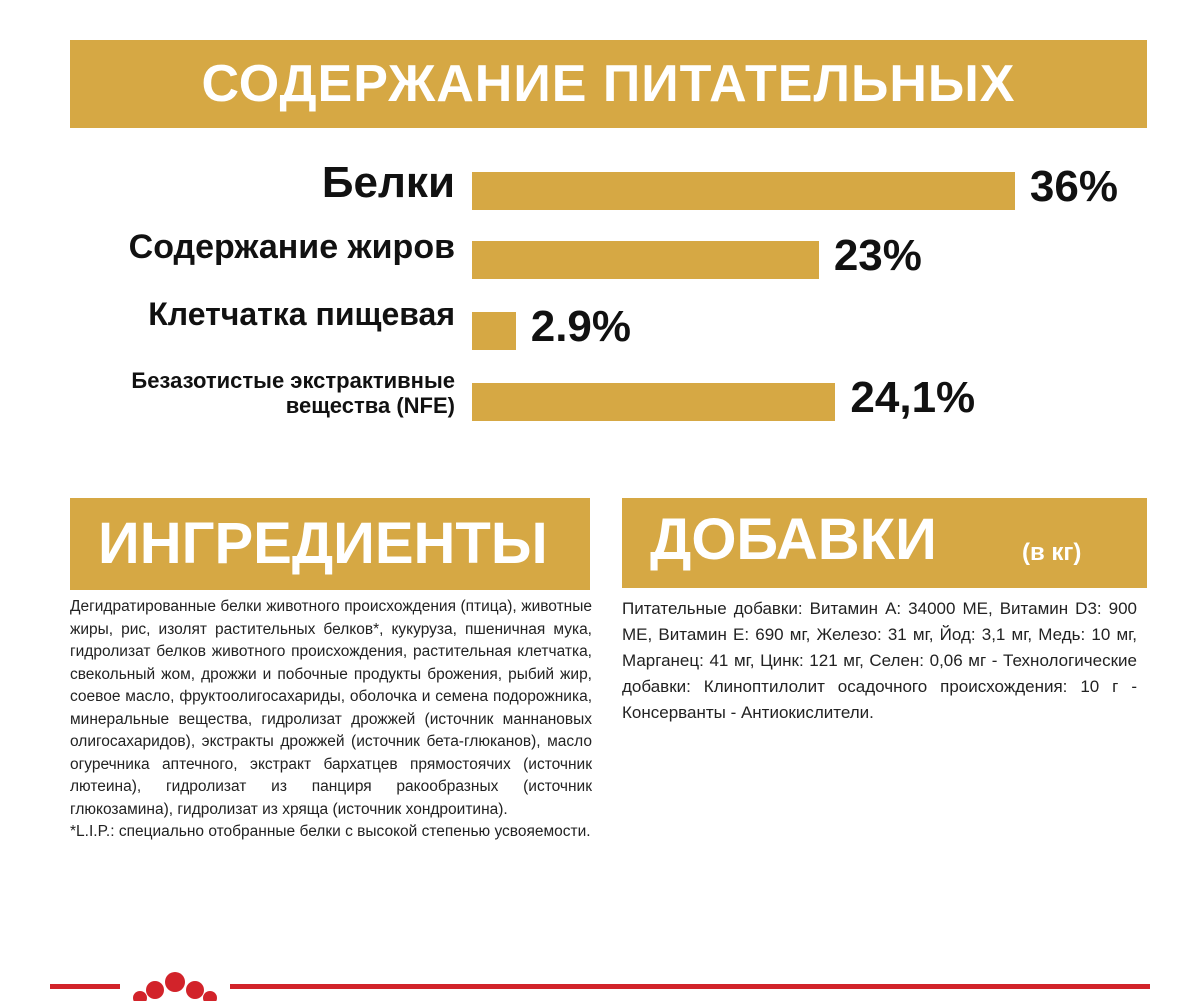 Image resolution: width=1200 pixels, height=1001 pixels. Describe the element at coordinates (1073, 186) in the screenshot. I see `value-label: 36%` at that location.